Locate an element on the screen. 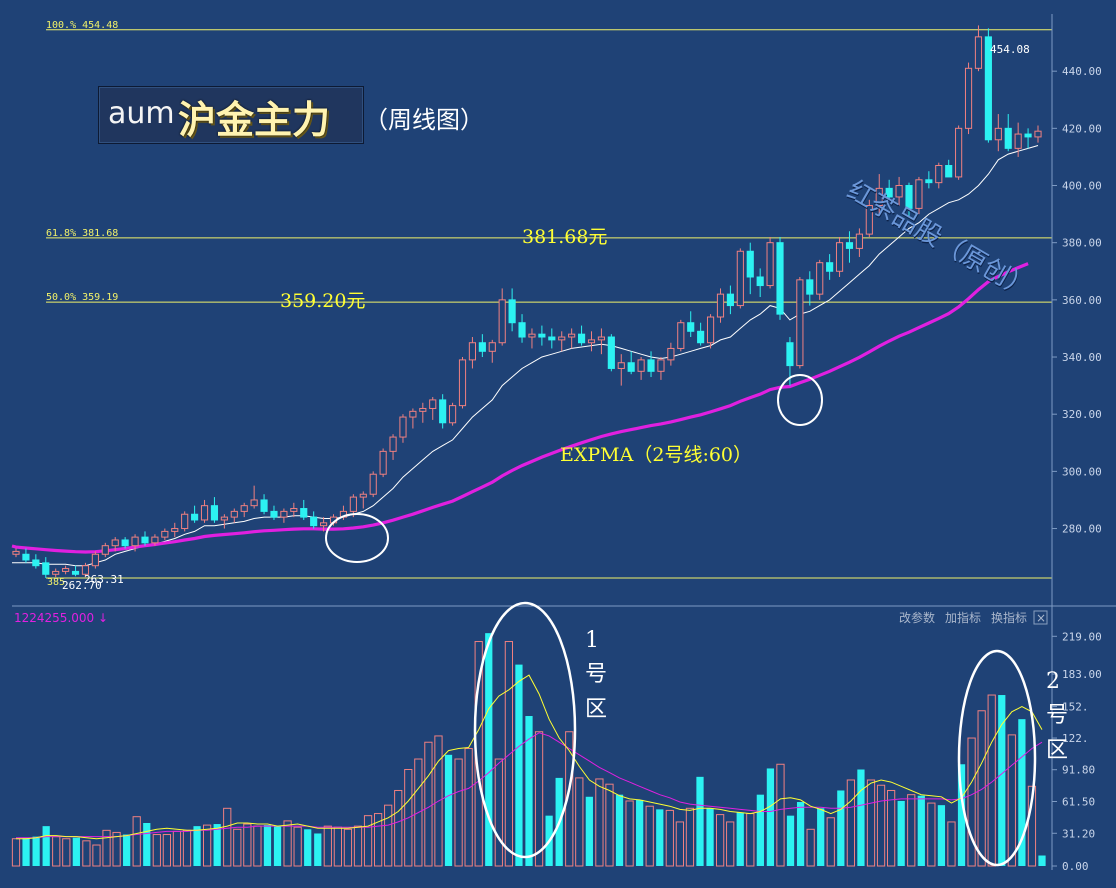  volume-tick-label: 122. is located at coordinates (1075, 738).